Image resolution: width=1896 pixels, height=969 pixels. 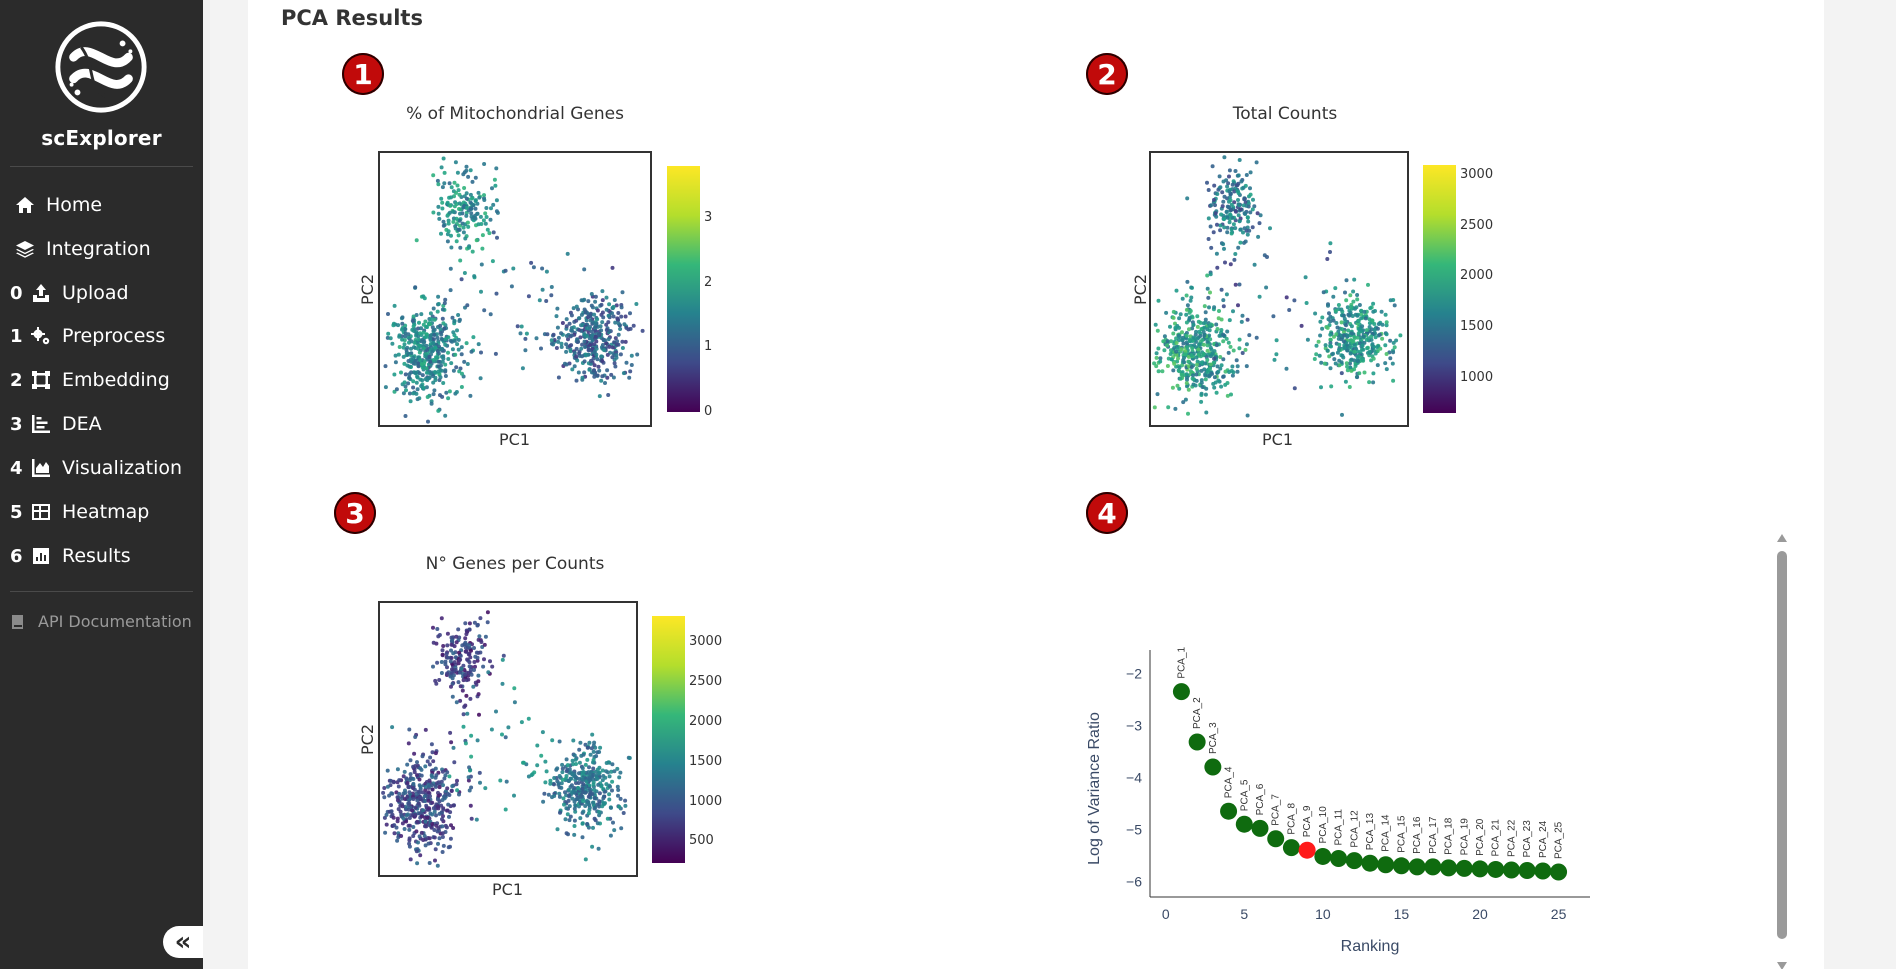 I want to click on sidebar-item-embedding: 2 Embedding, so click(x=90, y=380).